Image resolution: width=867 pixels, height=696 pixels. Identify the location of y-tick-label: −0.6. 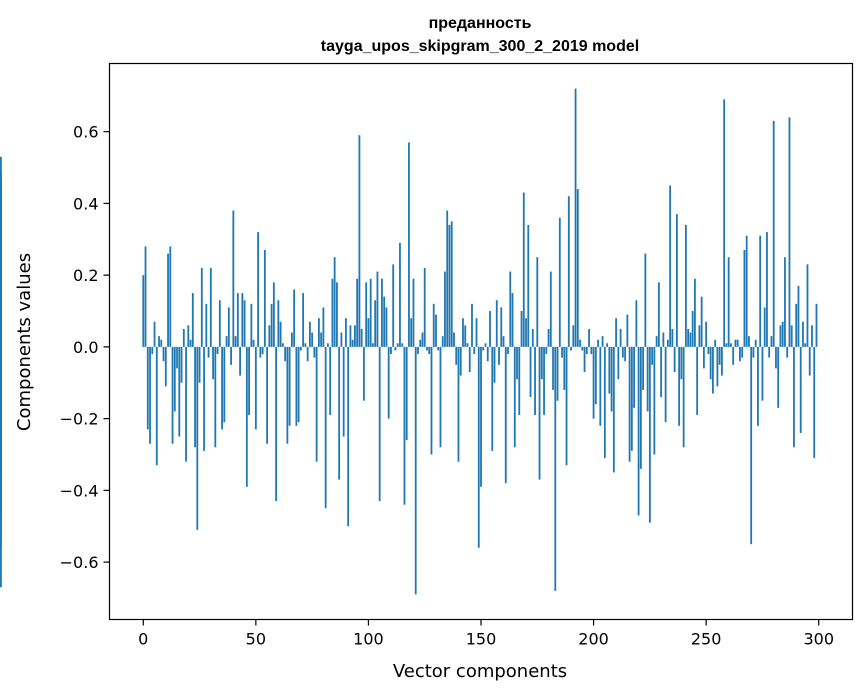
(79, 562).